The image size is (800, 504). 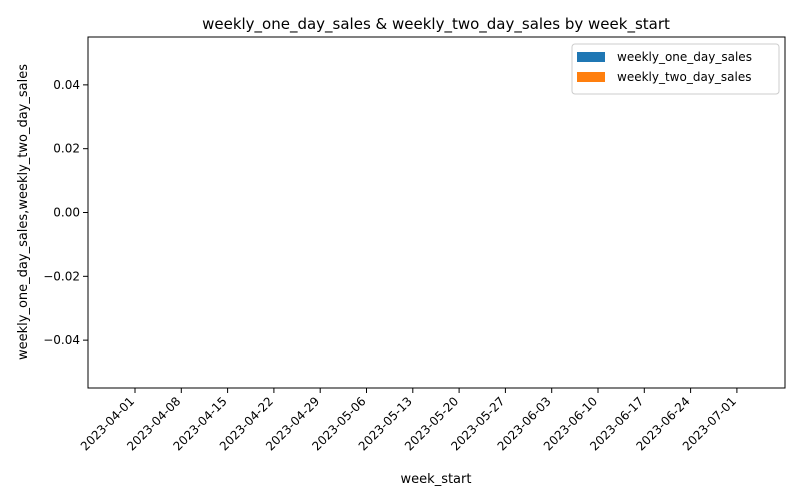 I want to click on legend-label-two-day: weekly_two_day_sales, so click(x=684, y=77).